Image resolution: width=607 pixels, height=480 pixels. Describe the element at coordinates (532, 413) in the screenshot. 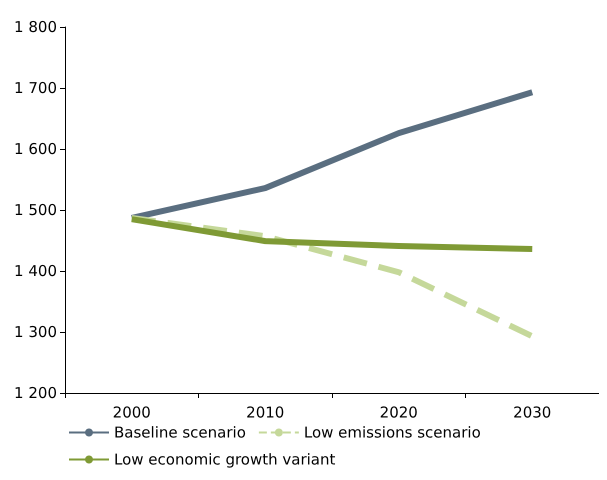

I see `x-tick-label: 2030` at that location.